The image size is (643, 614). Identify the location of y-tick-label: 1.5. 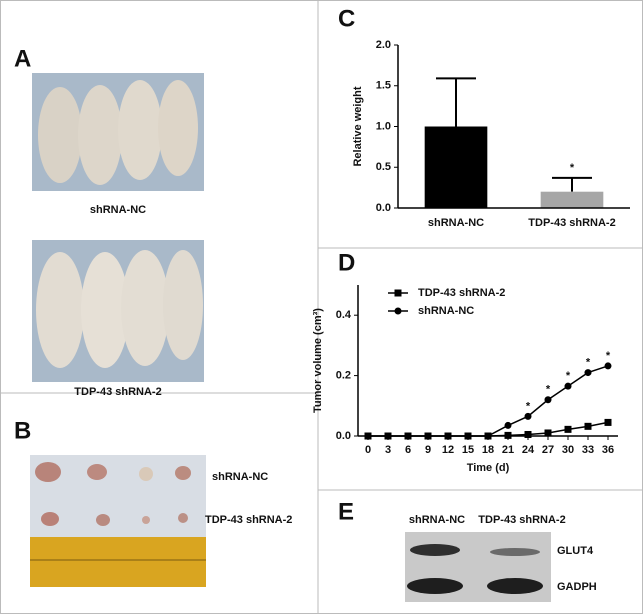
(383, 86).